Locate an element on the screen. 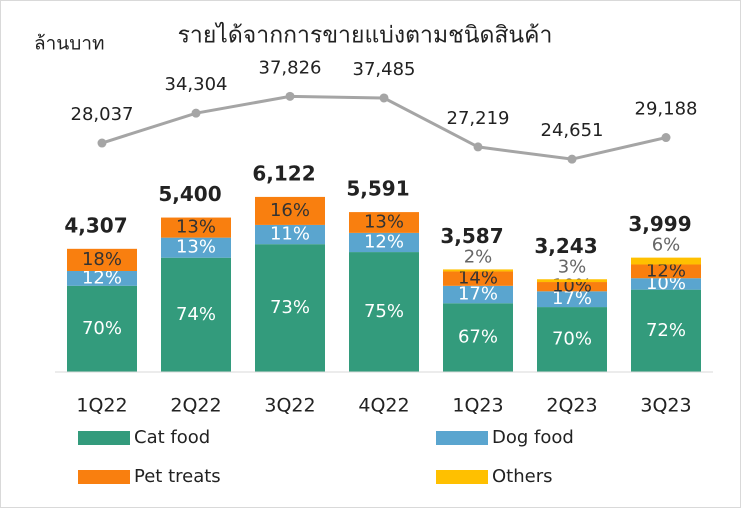  total-label: 4,307 is located at coordinates (95, 225).